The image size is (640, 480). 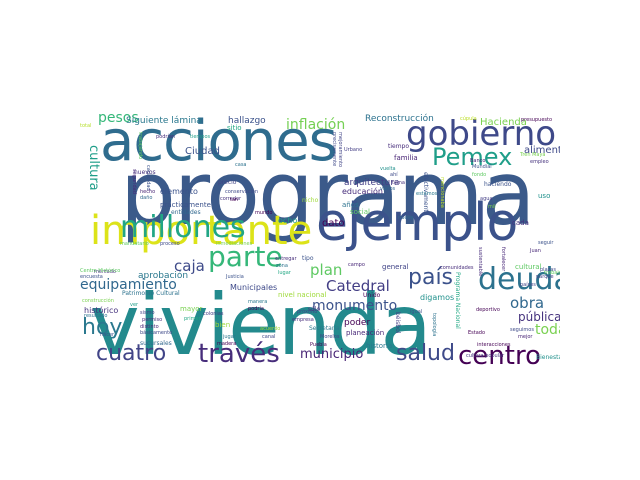 I want to click on cloud-word: total, so click(x=86, y=126).